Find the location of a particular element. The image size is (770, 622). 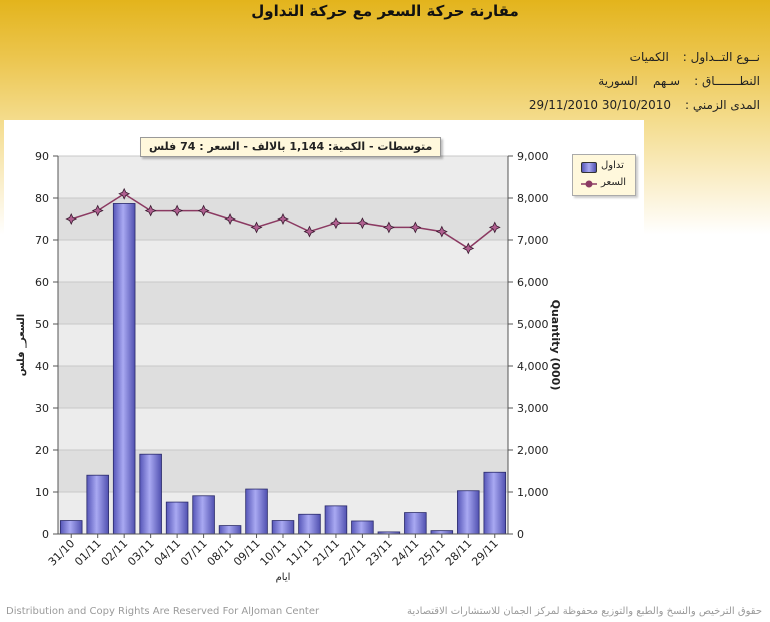

legend-label: السعر is located at coordinates (614, 182).